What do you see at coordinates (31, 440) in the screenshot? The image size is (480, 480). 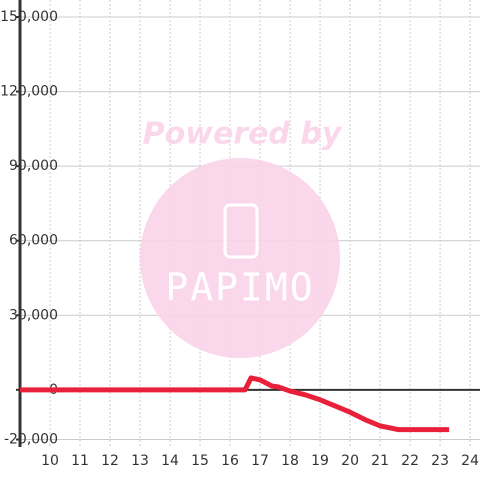 I see `y-tick-label: -20,000` at bounding box center [31, 440].